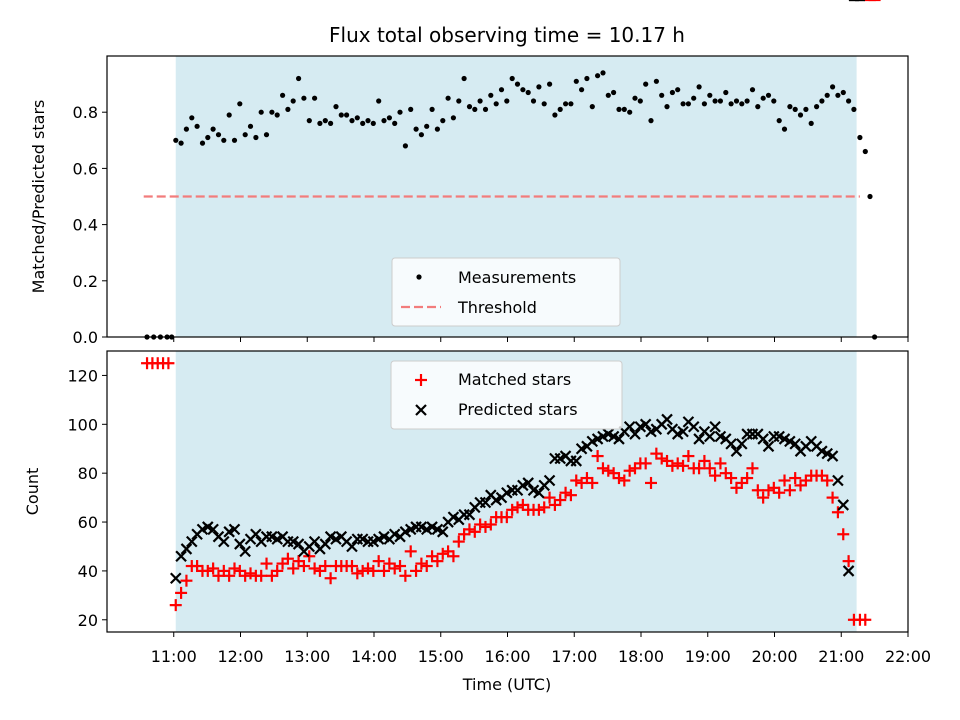 This screenshot has width=960, height=720. I want to click on y-tick-label: 80, so click(88, 473).